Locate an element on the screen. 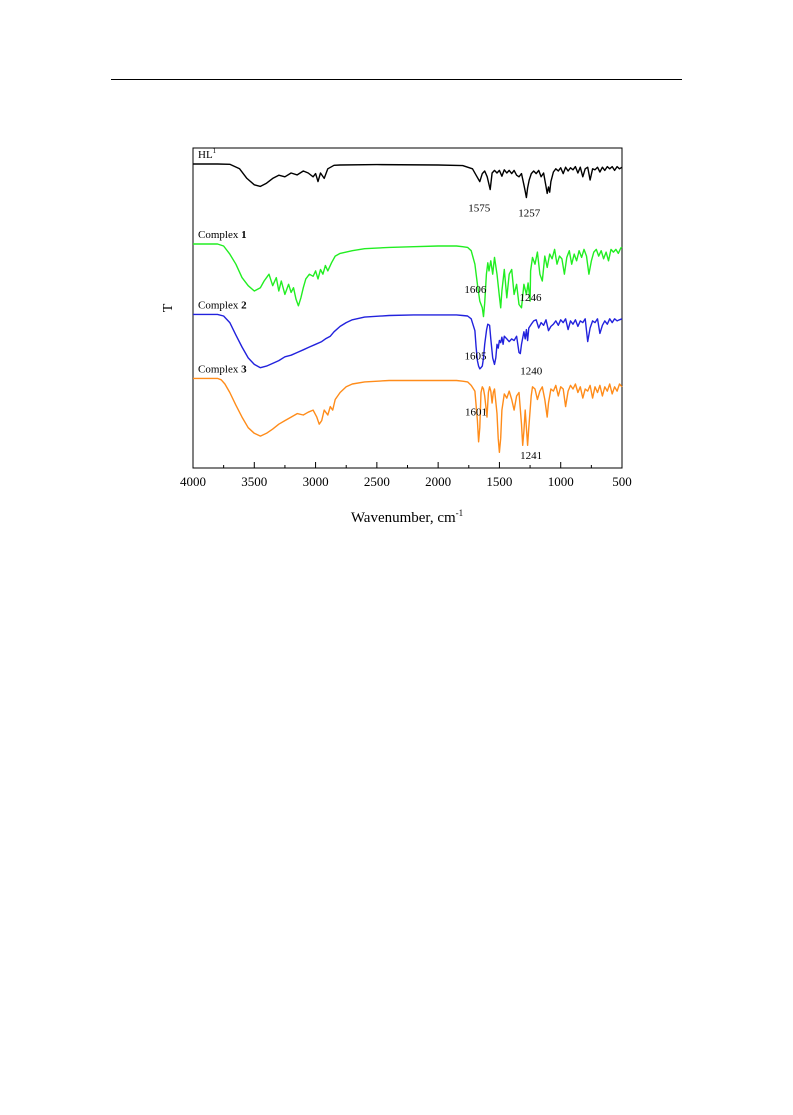 The image size is (793, 1115). series-label-4: Complex 3 is located at coordinates (222, 369).